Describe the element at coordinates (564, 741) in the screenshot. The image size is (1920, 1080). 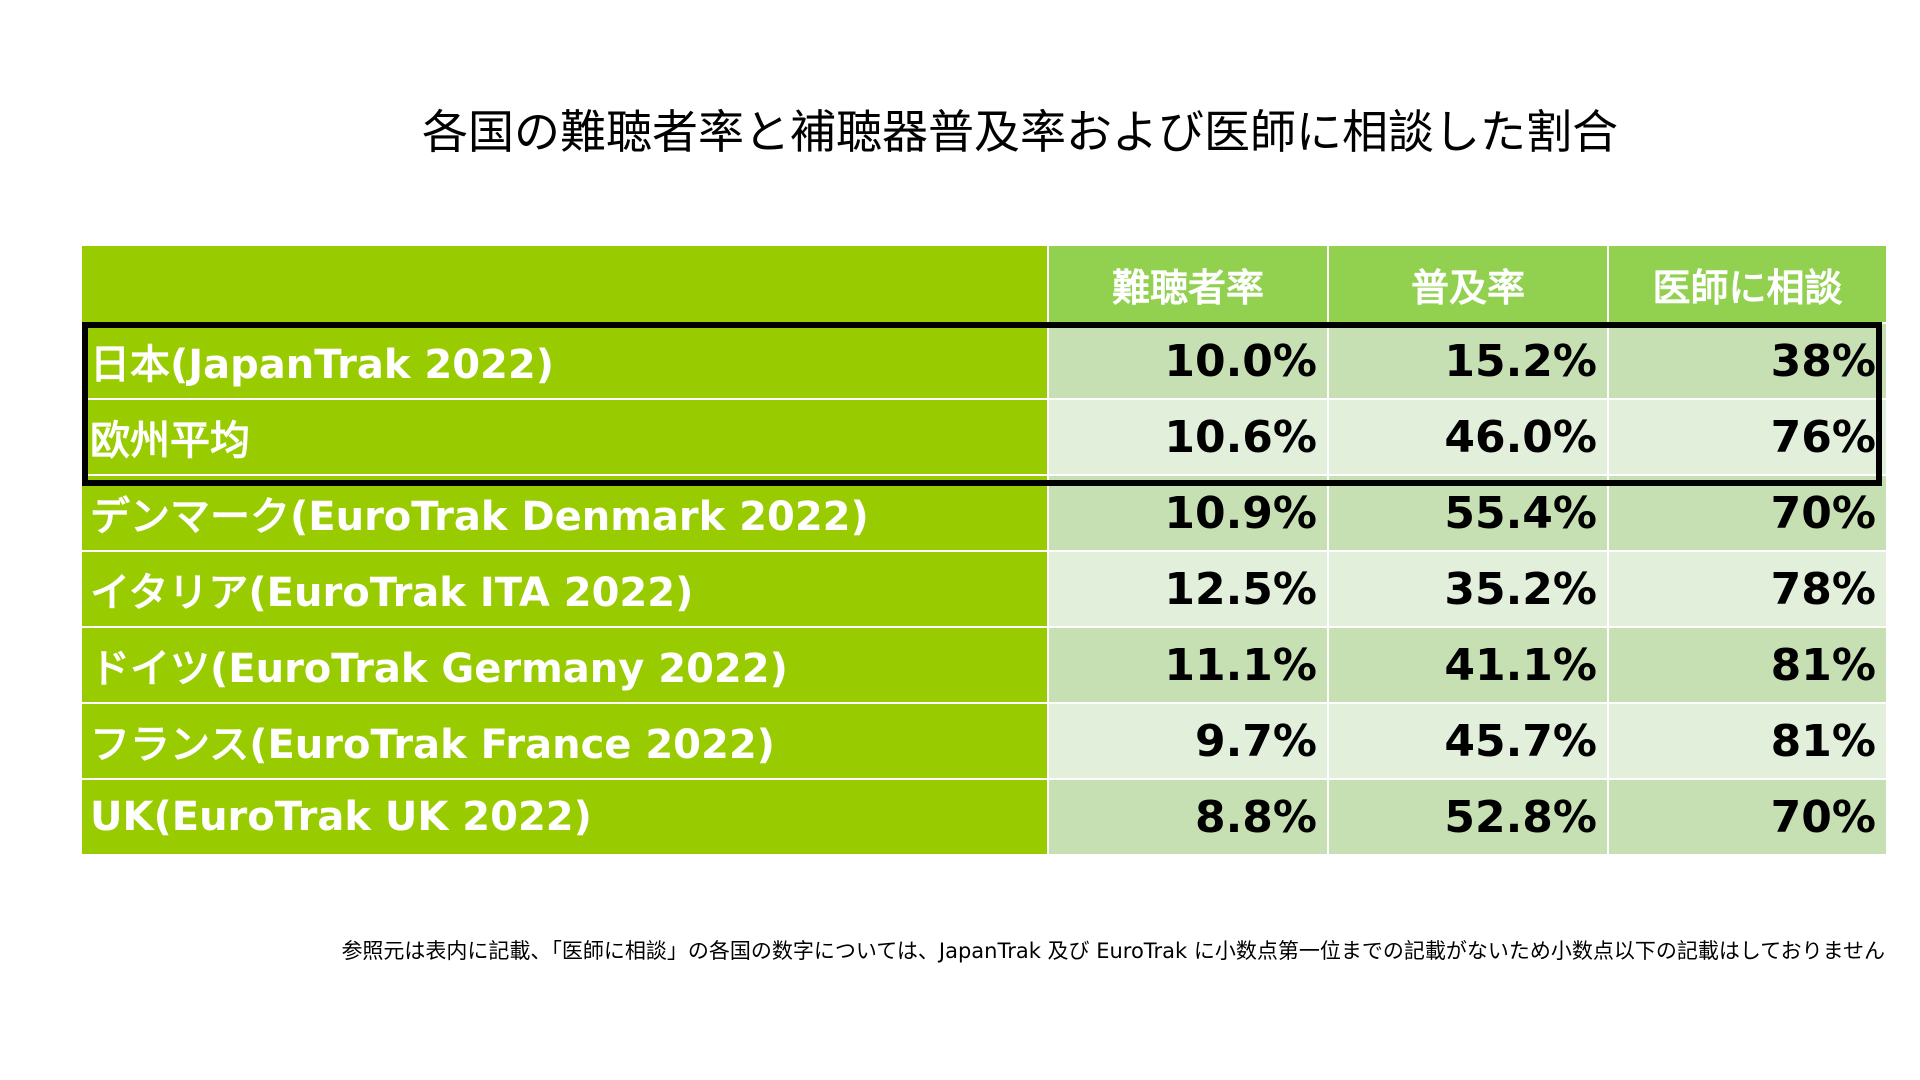
I see `row-name: フランス(EuroTrak France 2022)` at that location.